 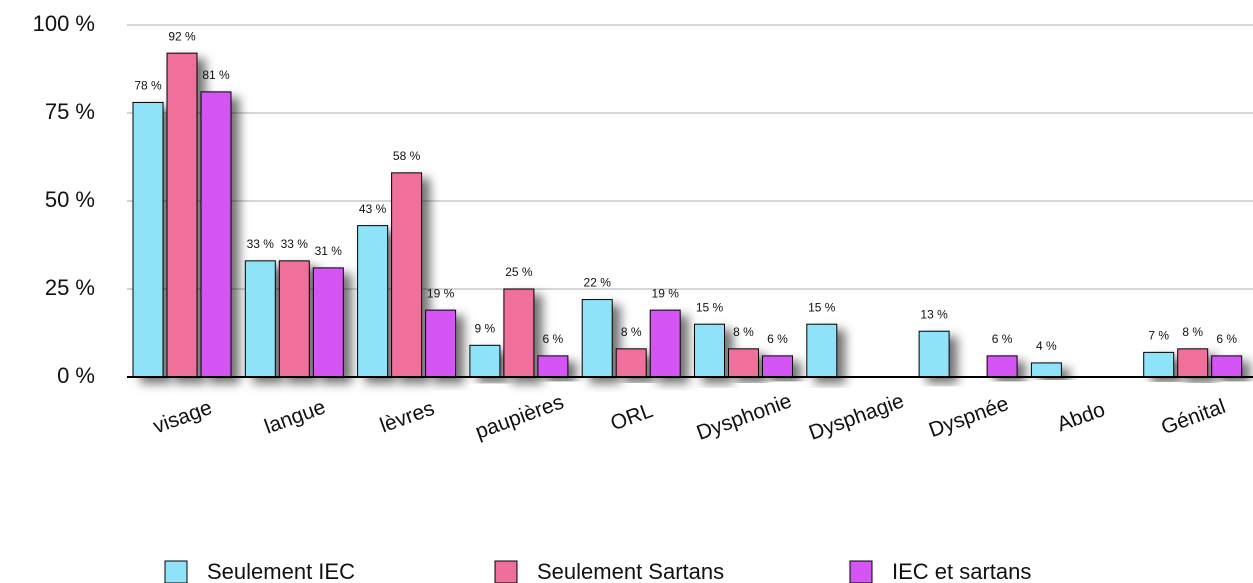 I want to click on x-tick-label: Abdo, so click(x=1081, y=417).